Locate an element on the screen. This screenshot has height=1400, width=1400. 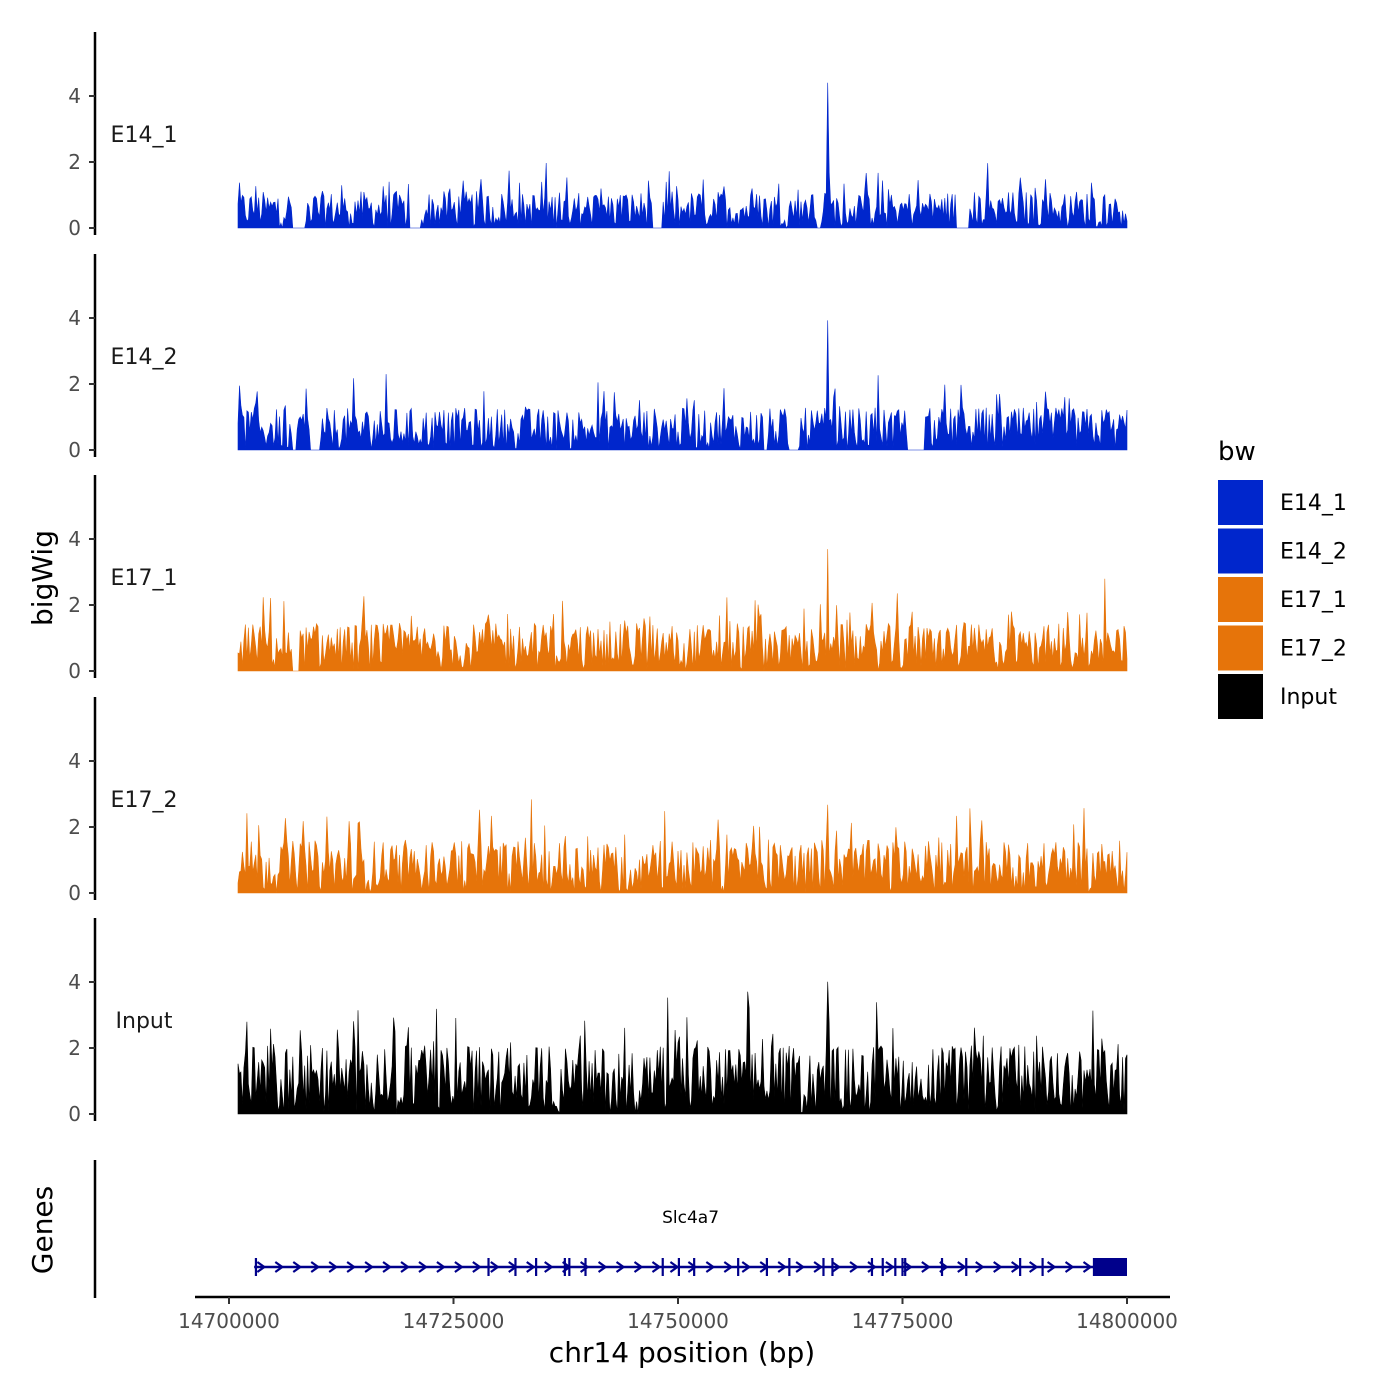
x-tick-label: 14800000 is located at coordinates (1127, 1321).